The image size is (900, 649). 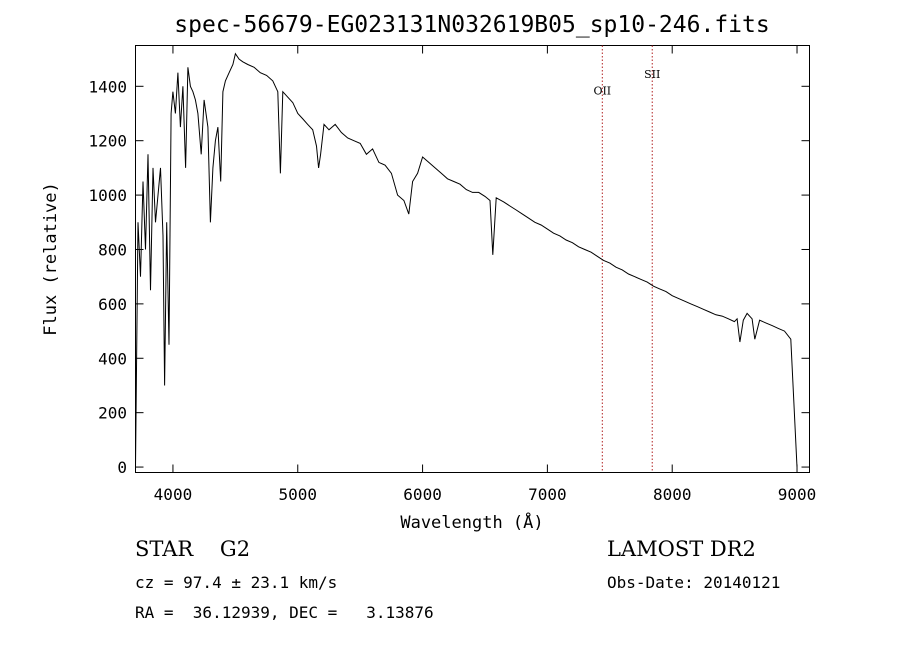 I want to click on y-tick-label: 1400, so click(x=107, y=86).